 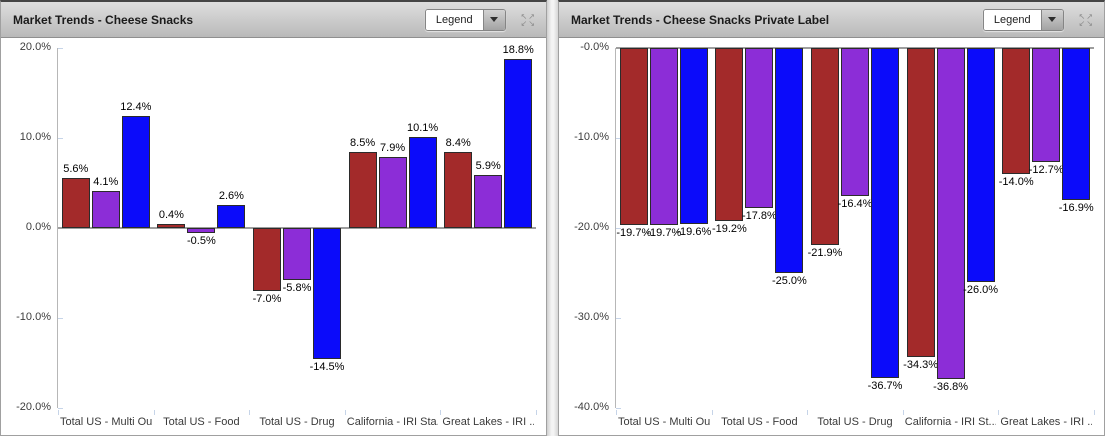 I want to click on bar-value-label: 5.6%, so click(x=76, y=168).